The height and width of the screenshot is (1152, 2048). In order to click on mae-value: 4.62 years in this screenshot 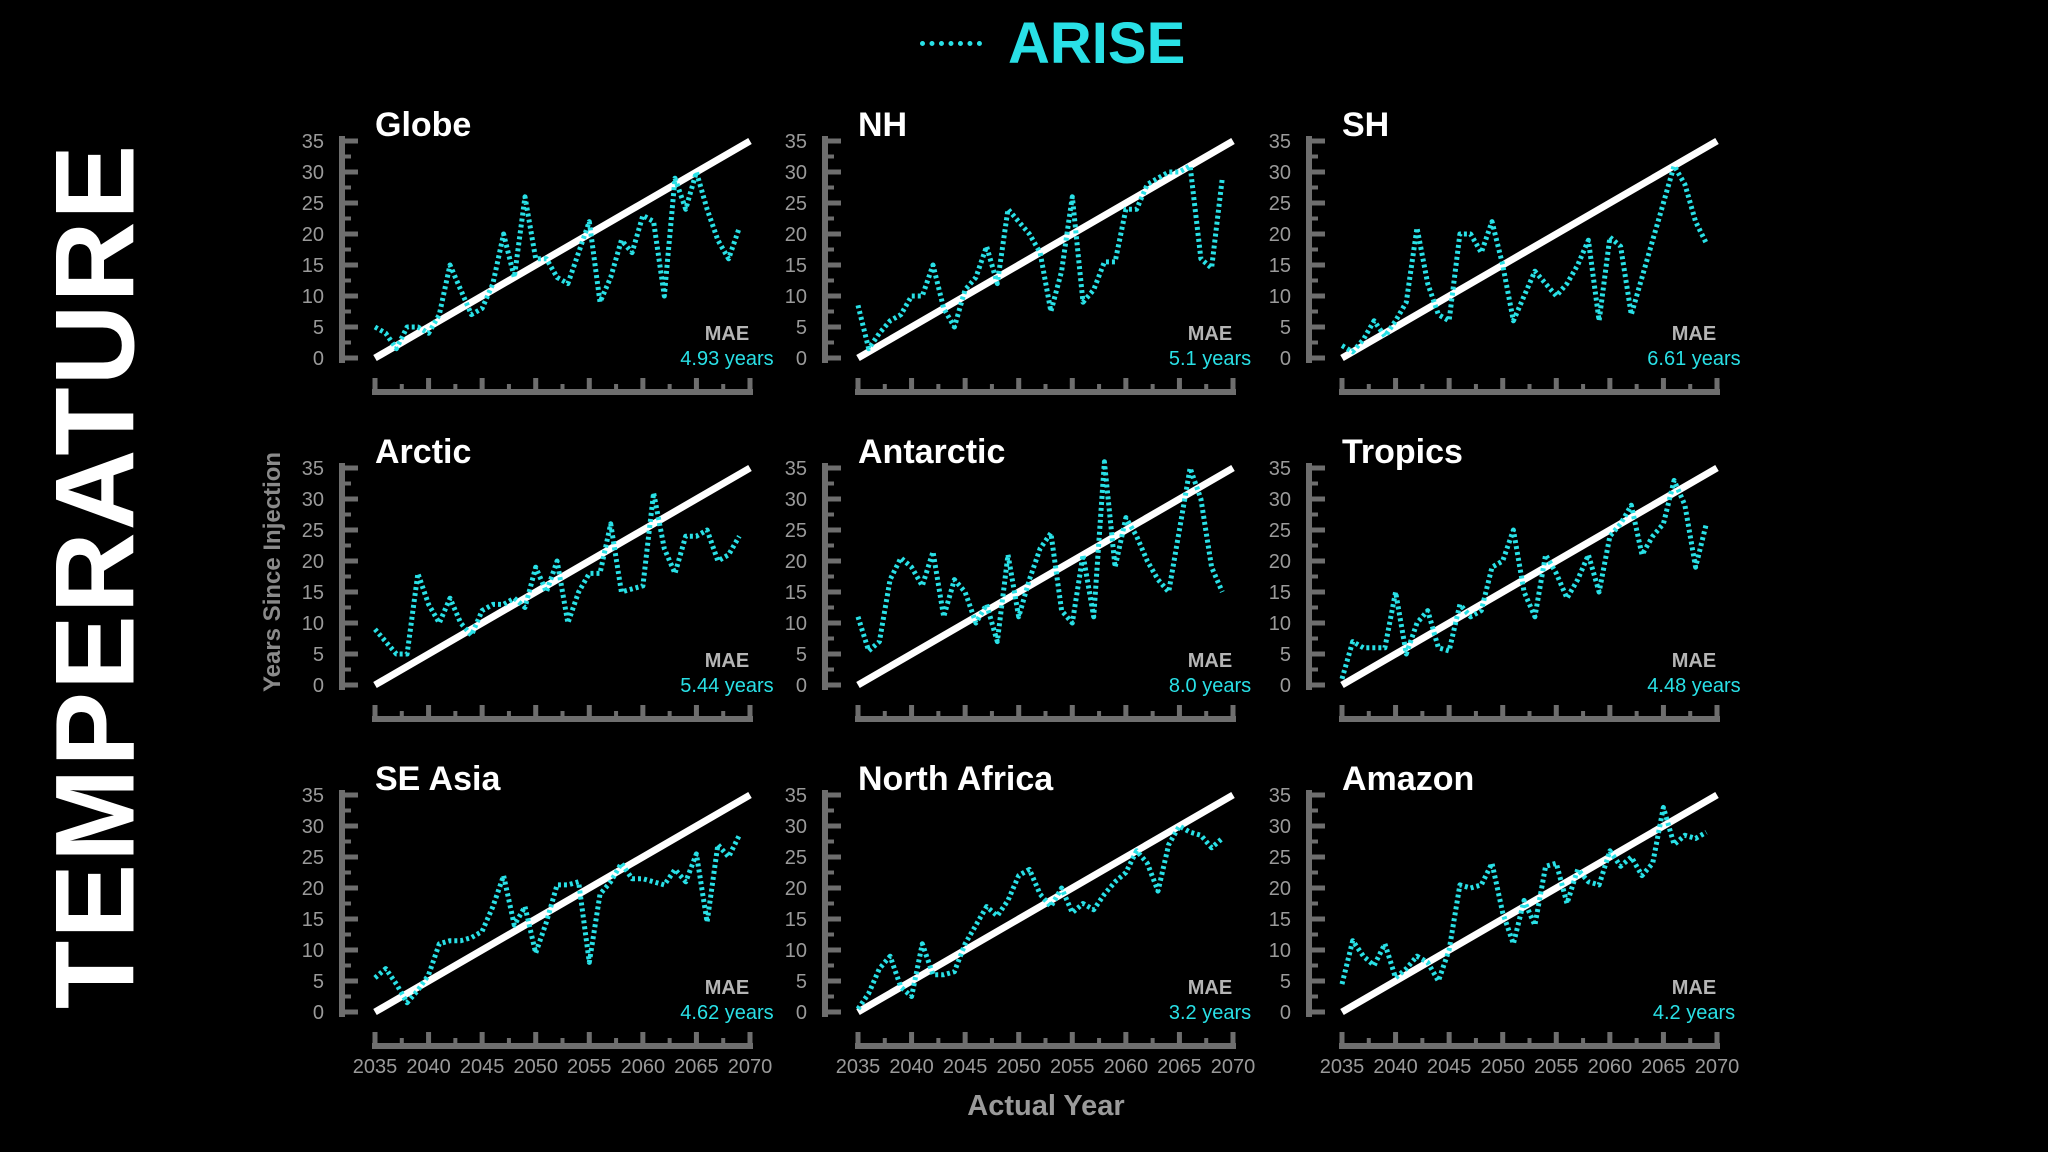, I will do `click(726, 1013)`.